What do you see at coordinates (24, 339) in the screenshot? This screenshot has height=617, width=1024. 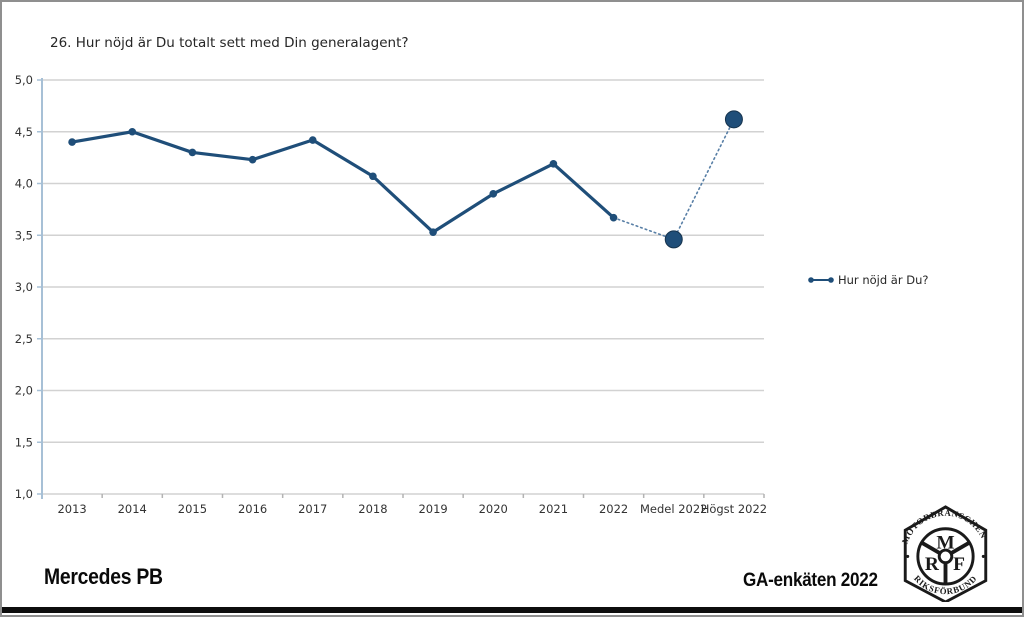 I see `y-tick-label: 2,5` at bounding box center [24, 339].